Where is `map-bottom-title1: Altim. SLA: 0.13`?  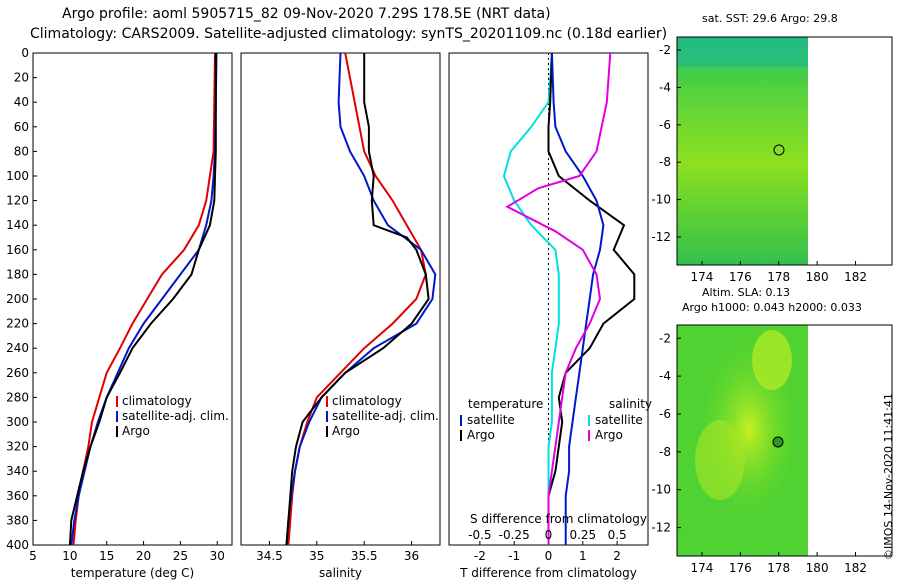 map-bottom-title1: Altim. SLA: 0.13 is located at coordinates (746, 292).